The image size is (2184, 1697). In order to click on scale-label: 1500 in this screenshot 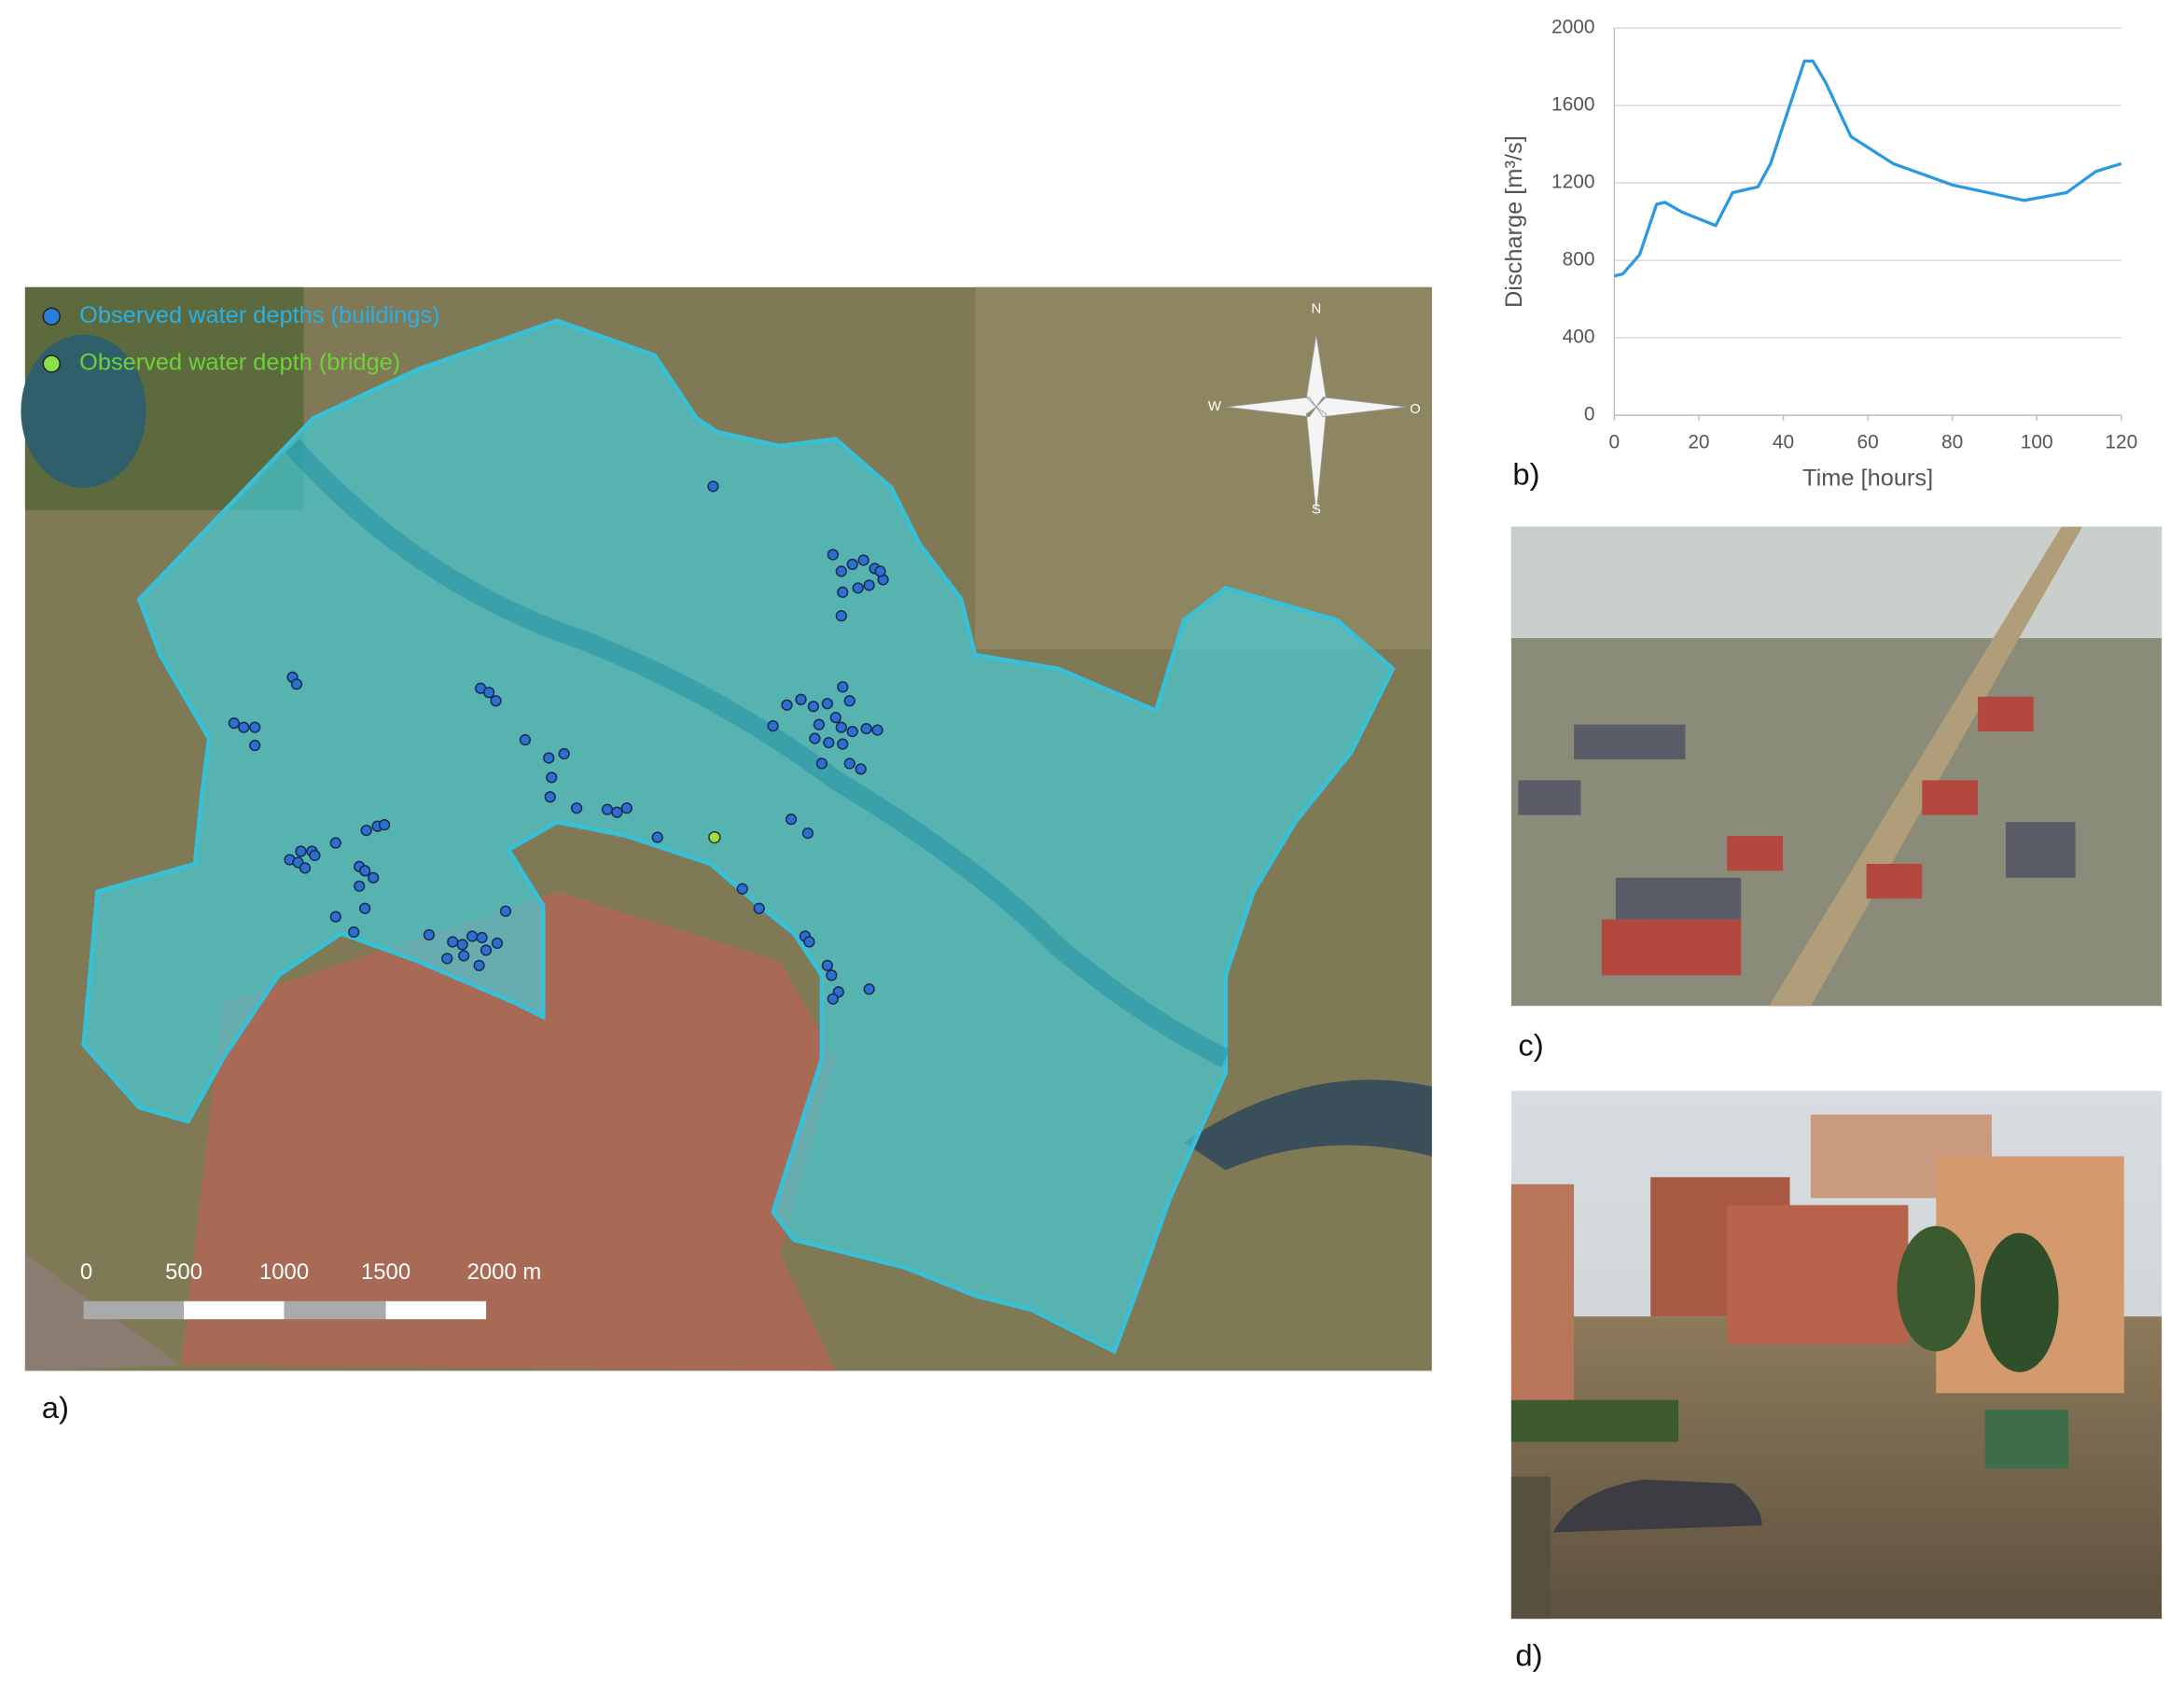, I will do `click(385, 1272)`.